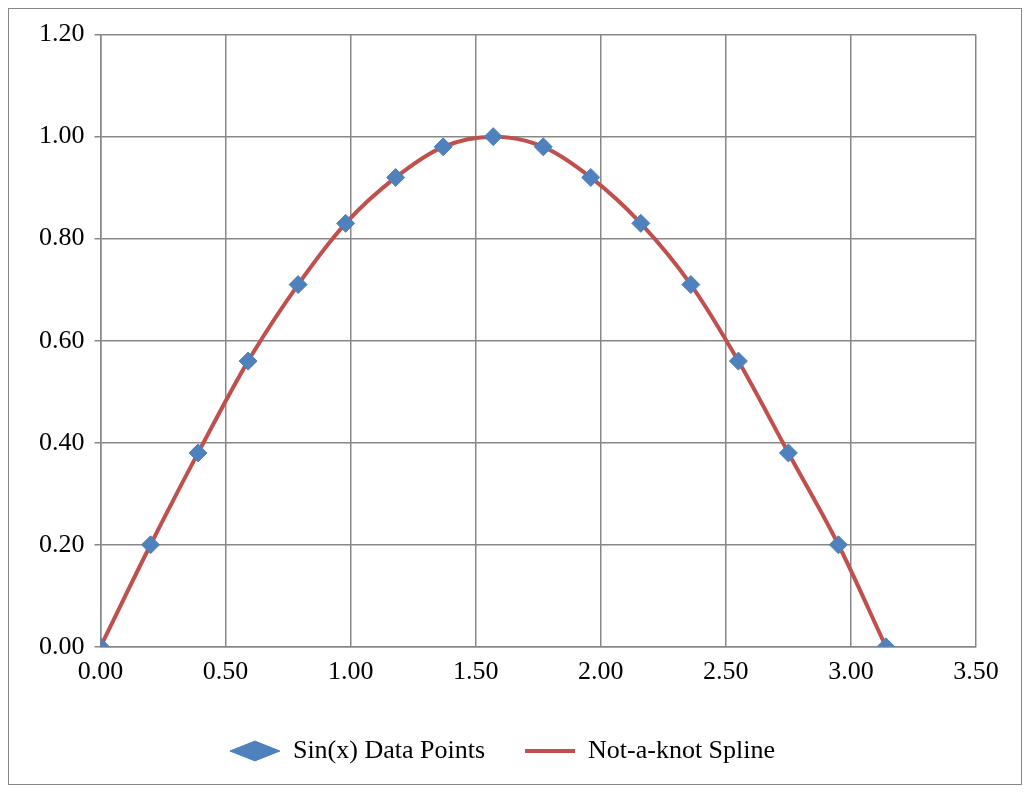 The height and width of the screenshot is (795, 1032). What do you see at coordinates (389, 749) in the screenshot?
I see `legend-label: Sin(x) Data Points` at bounding box center [389, 749].